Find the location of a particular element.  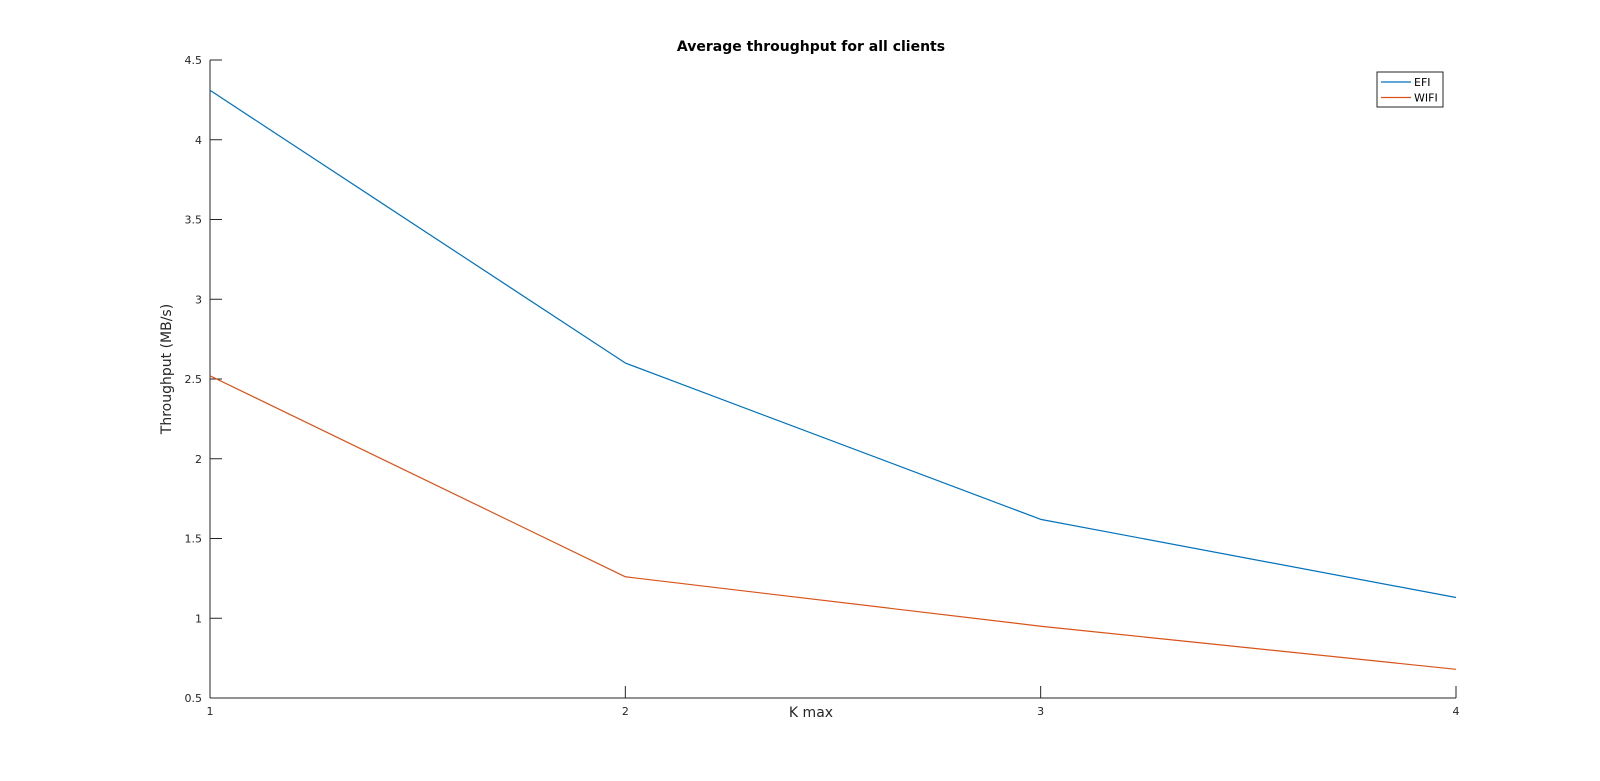

x-tick-label: 4 is located at coordinates (1456, 711).